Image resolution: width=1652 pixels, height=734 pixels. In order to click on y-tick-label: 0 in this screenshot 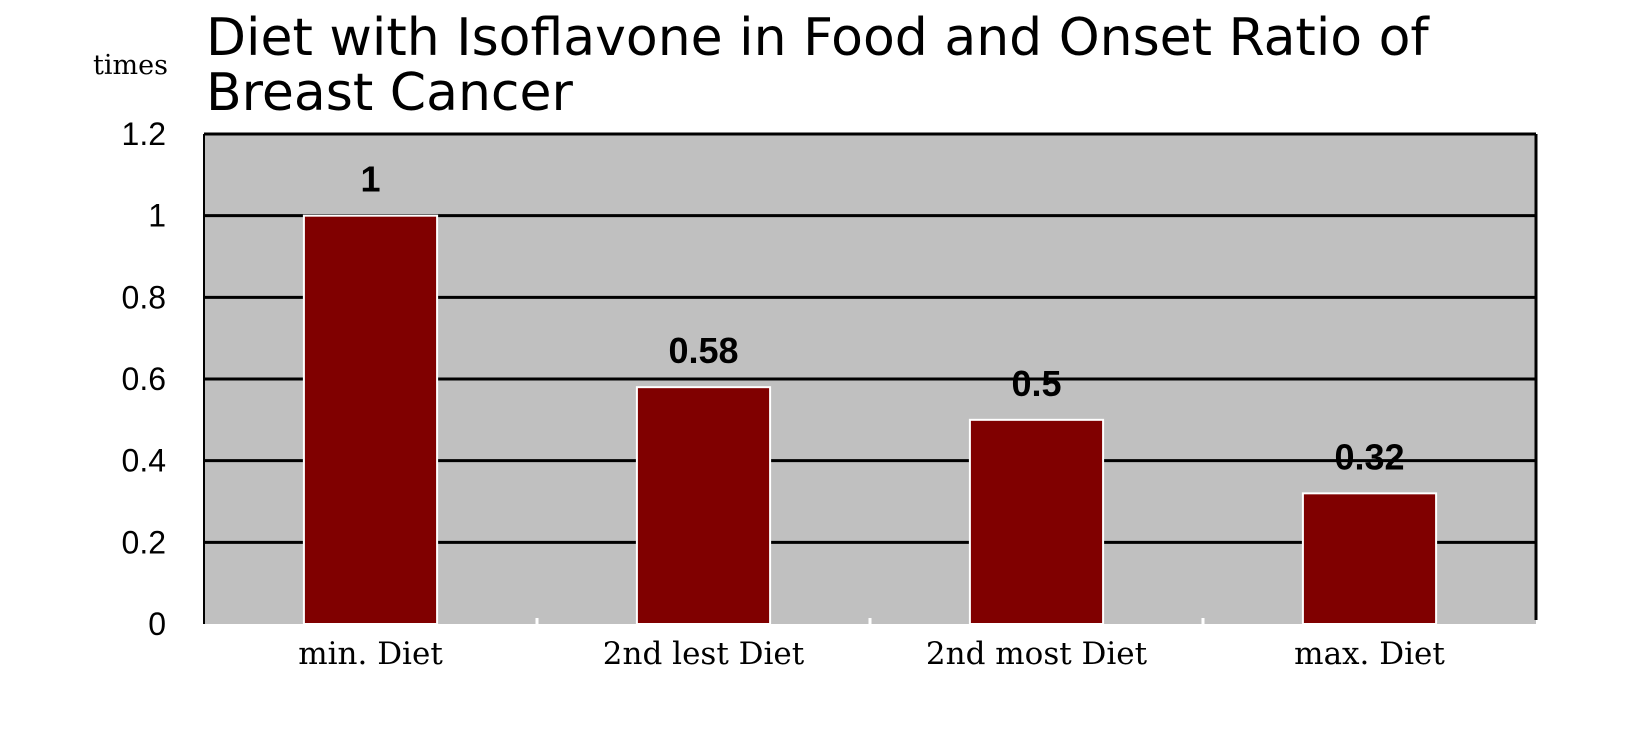, I will do `click(157, 624)`.